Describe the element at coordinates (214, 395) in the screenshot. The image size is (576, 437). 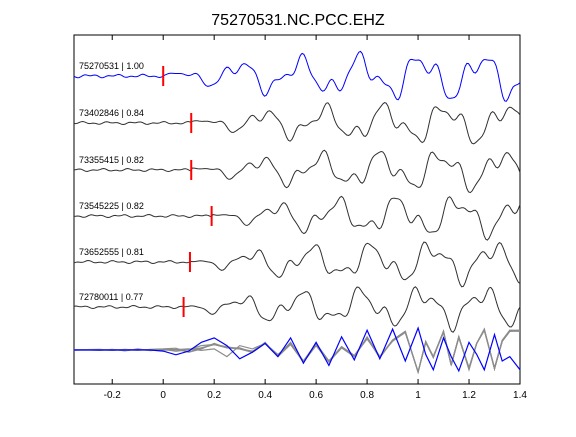
I see `x-tick-label: 0.2` at that location.